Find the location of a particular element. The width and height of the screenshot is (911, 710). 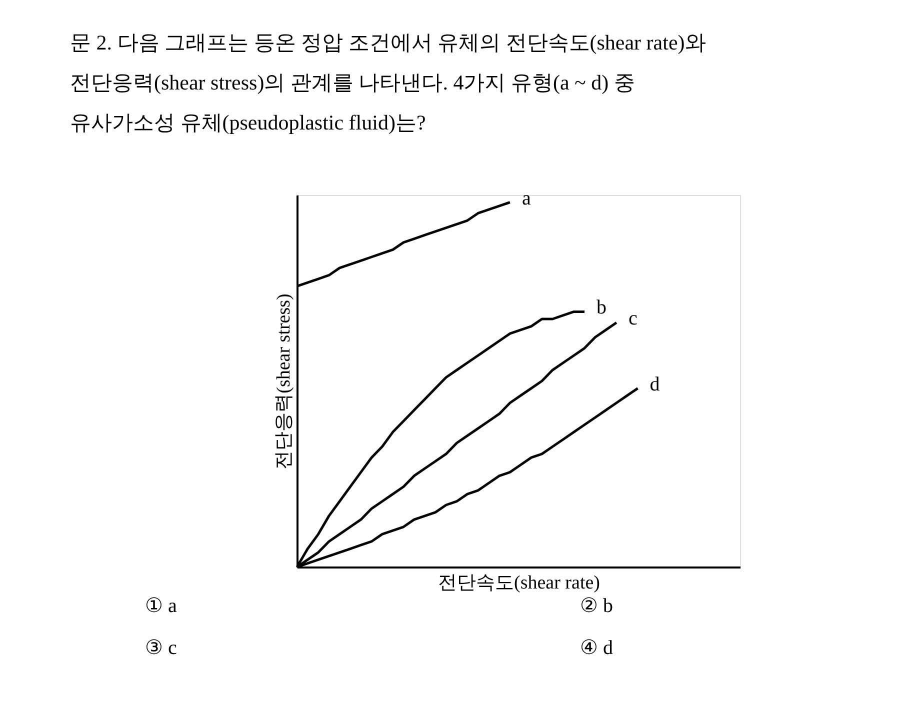

text: ④ d is located at coordinates (596, 648).